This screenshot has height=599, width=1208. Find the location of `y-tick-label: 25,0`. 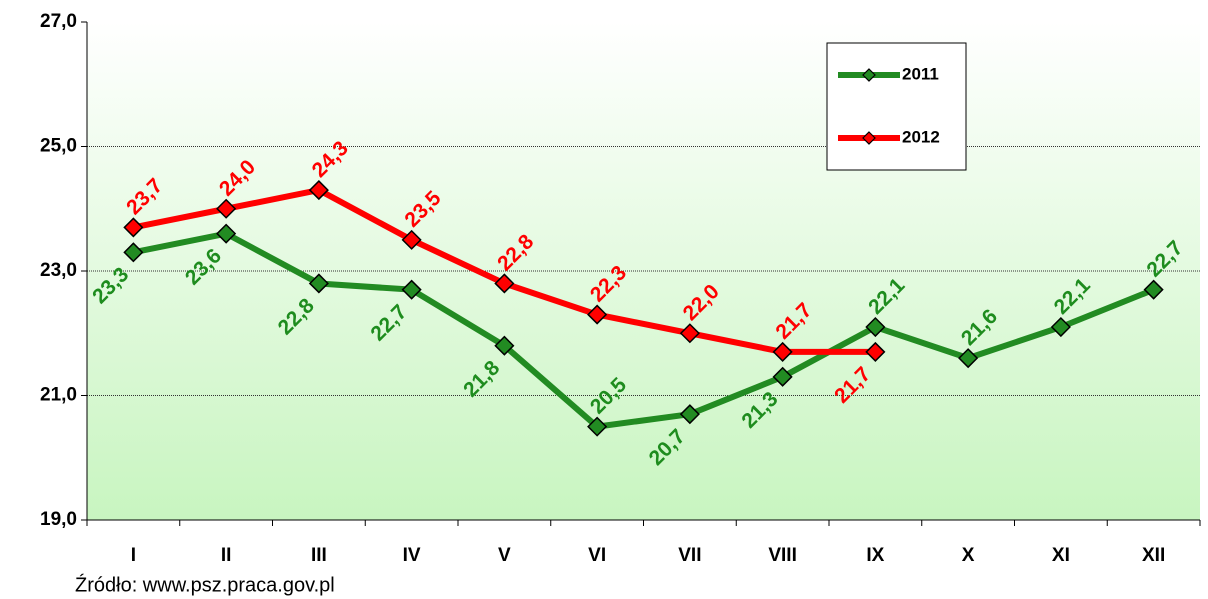

y-tick-label: 25,0 is located at coordinates (58, 146).